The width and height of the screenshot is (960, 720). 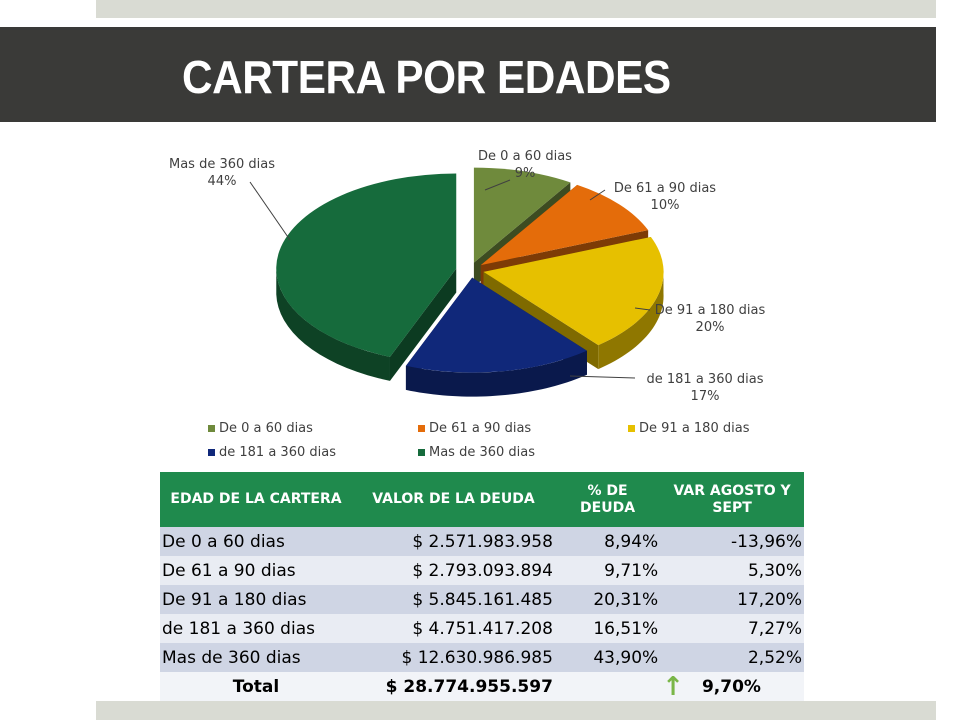 I want to click on legend-item: de 181 a 360 dias, so click(x=272, y=452).